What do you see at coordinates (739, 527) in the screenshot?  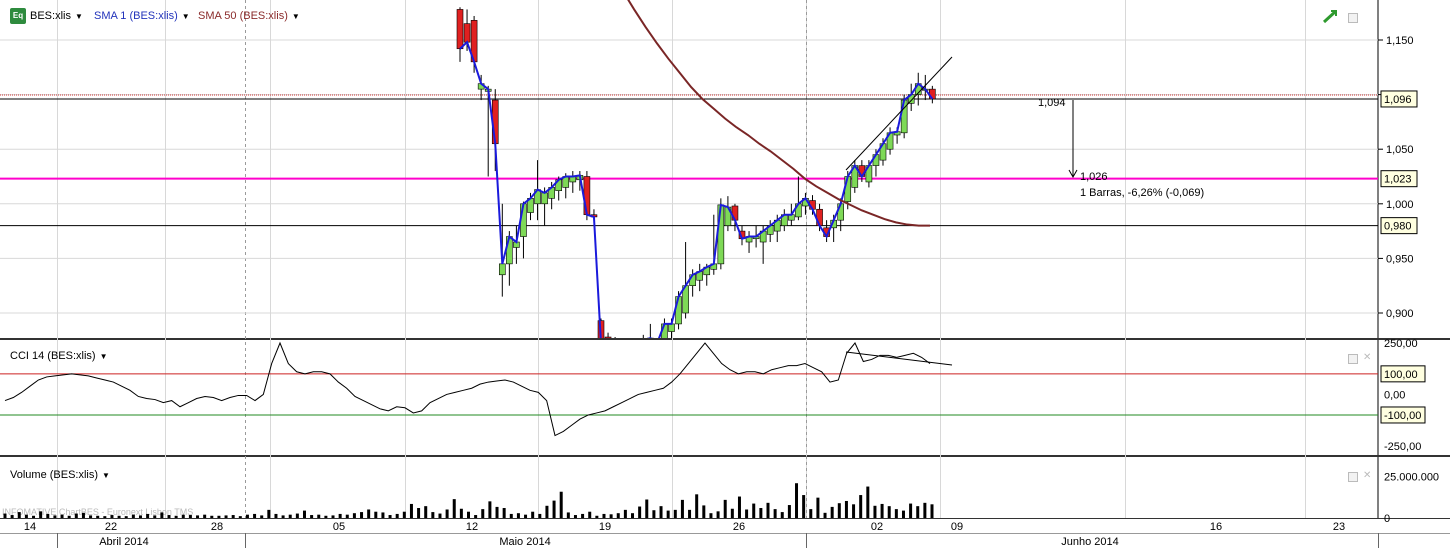 I see `day-label: 26` at bounding box center [739, 527].